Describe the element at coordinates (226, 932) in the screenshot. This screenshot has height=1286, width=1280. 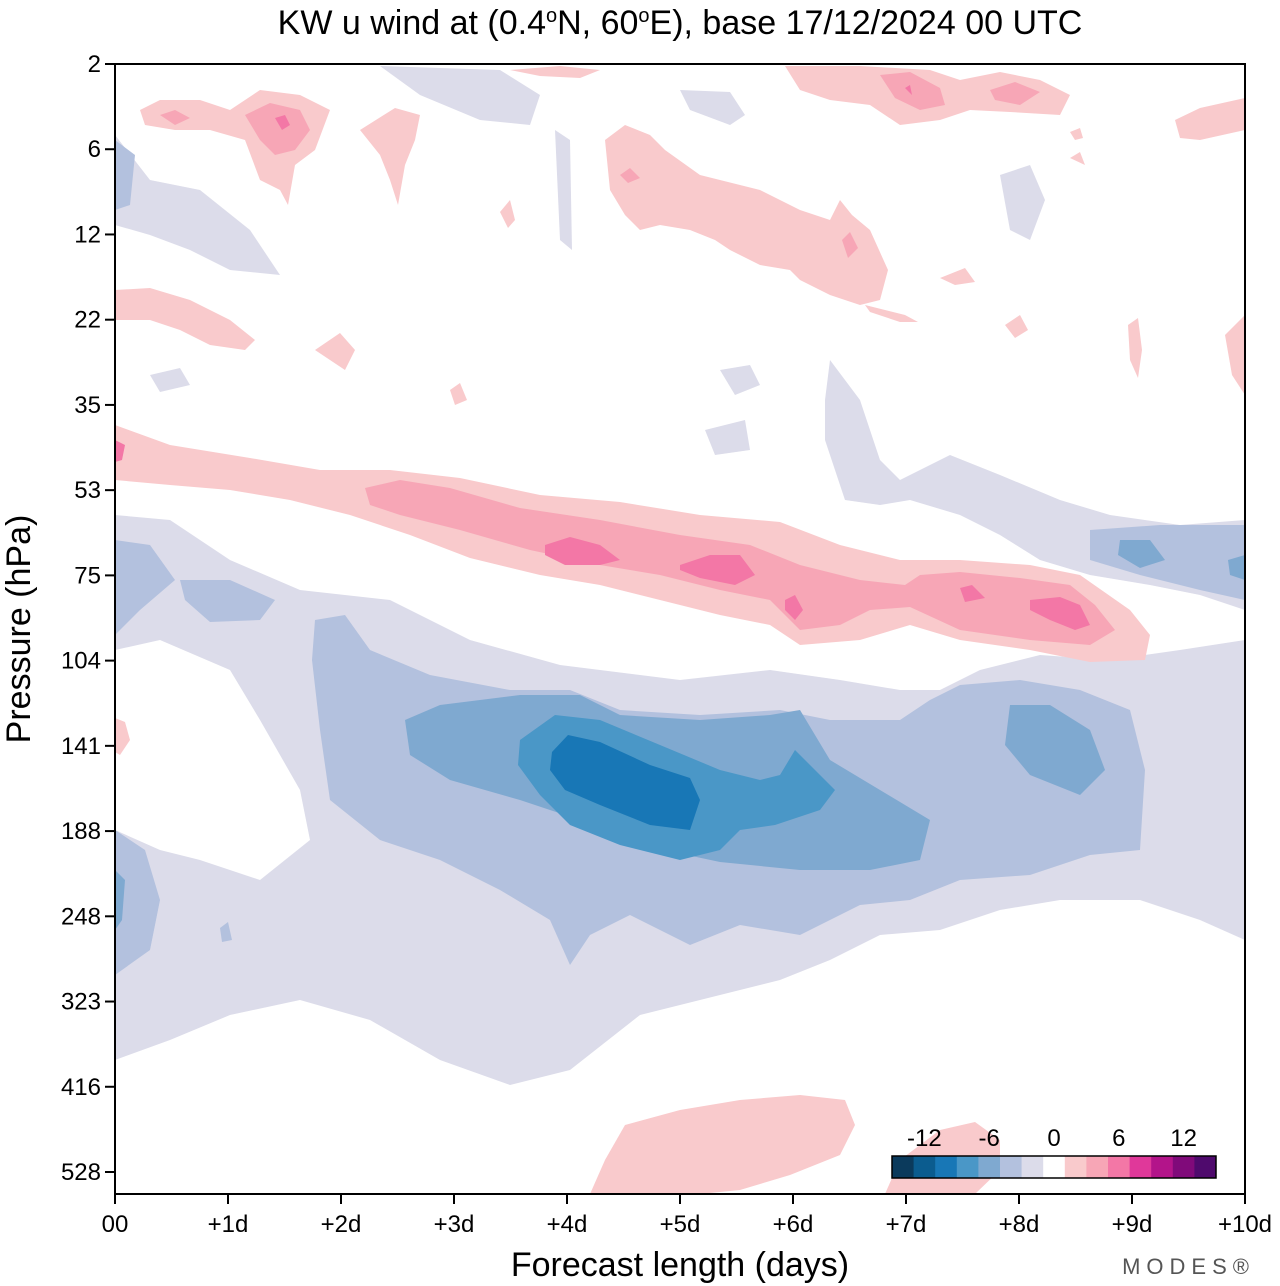
I see `contour-neg-2-spot` at that location.